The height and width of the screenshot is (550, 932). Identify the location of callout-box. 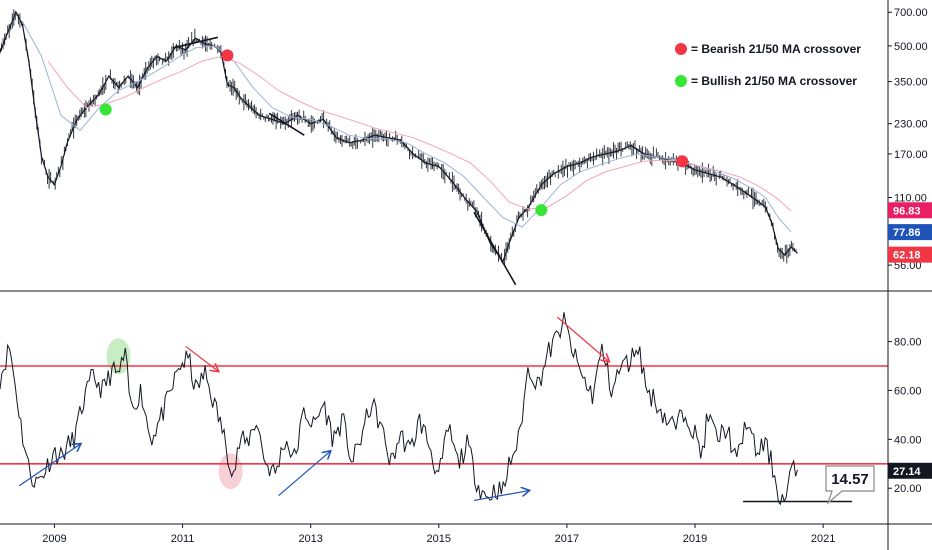
(850, 485).